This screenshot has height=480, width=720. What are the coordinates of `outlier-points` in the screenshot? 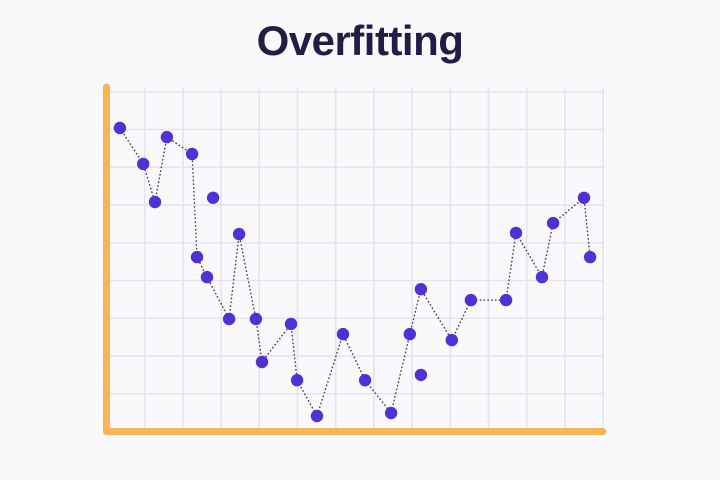 It's located at (317, 286).